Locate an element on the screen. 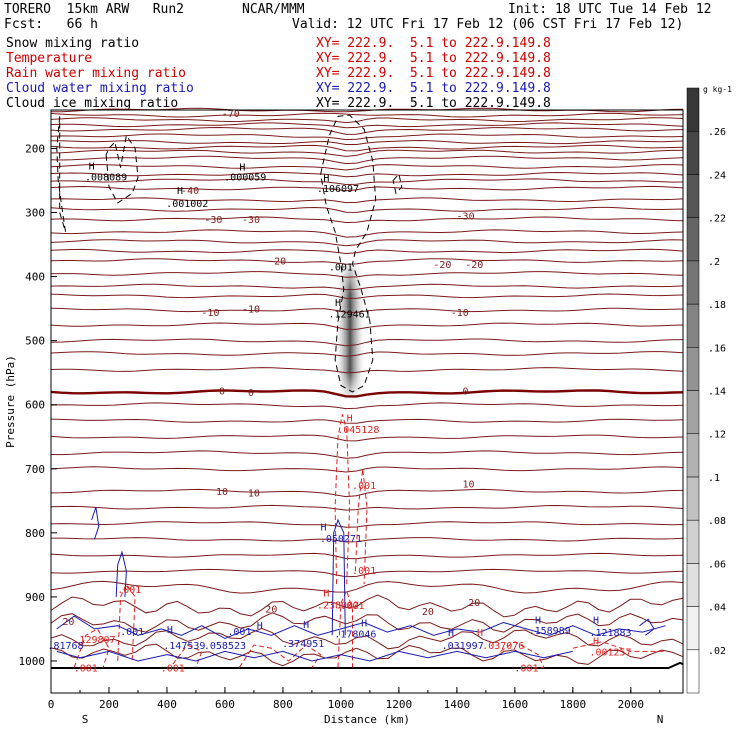 The image size is (740, 740). legend-temperature: Temperature is located at coordinates (49, 58).